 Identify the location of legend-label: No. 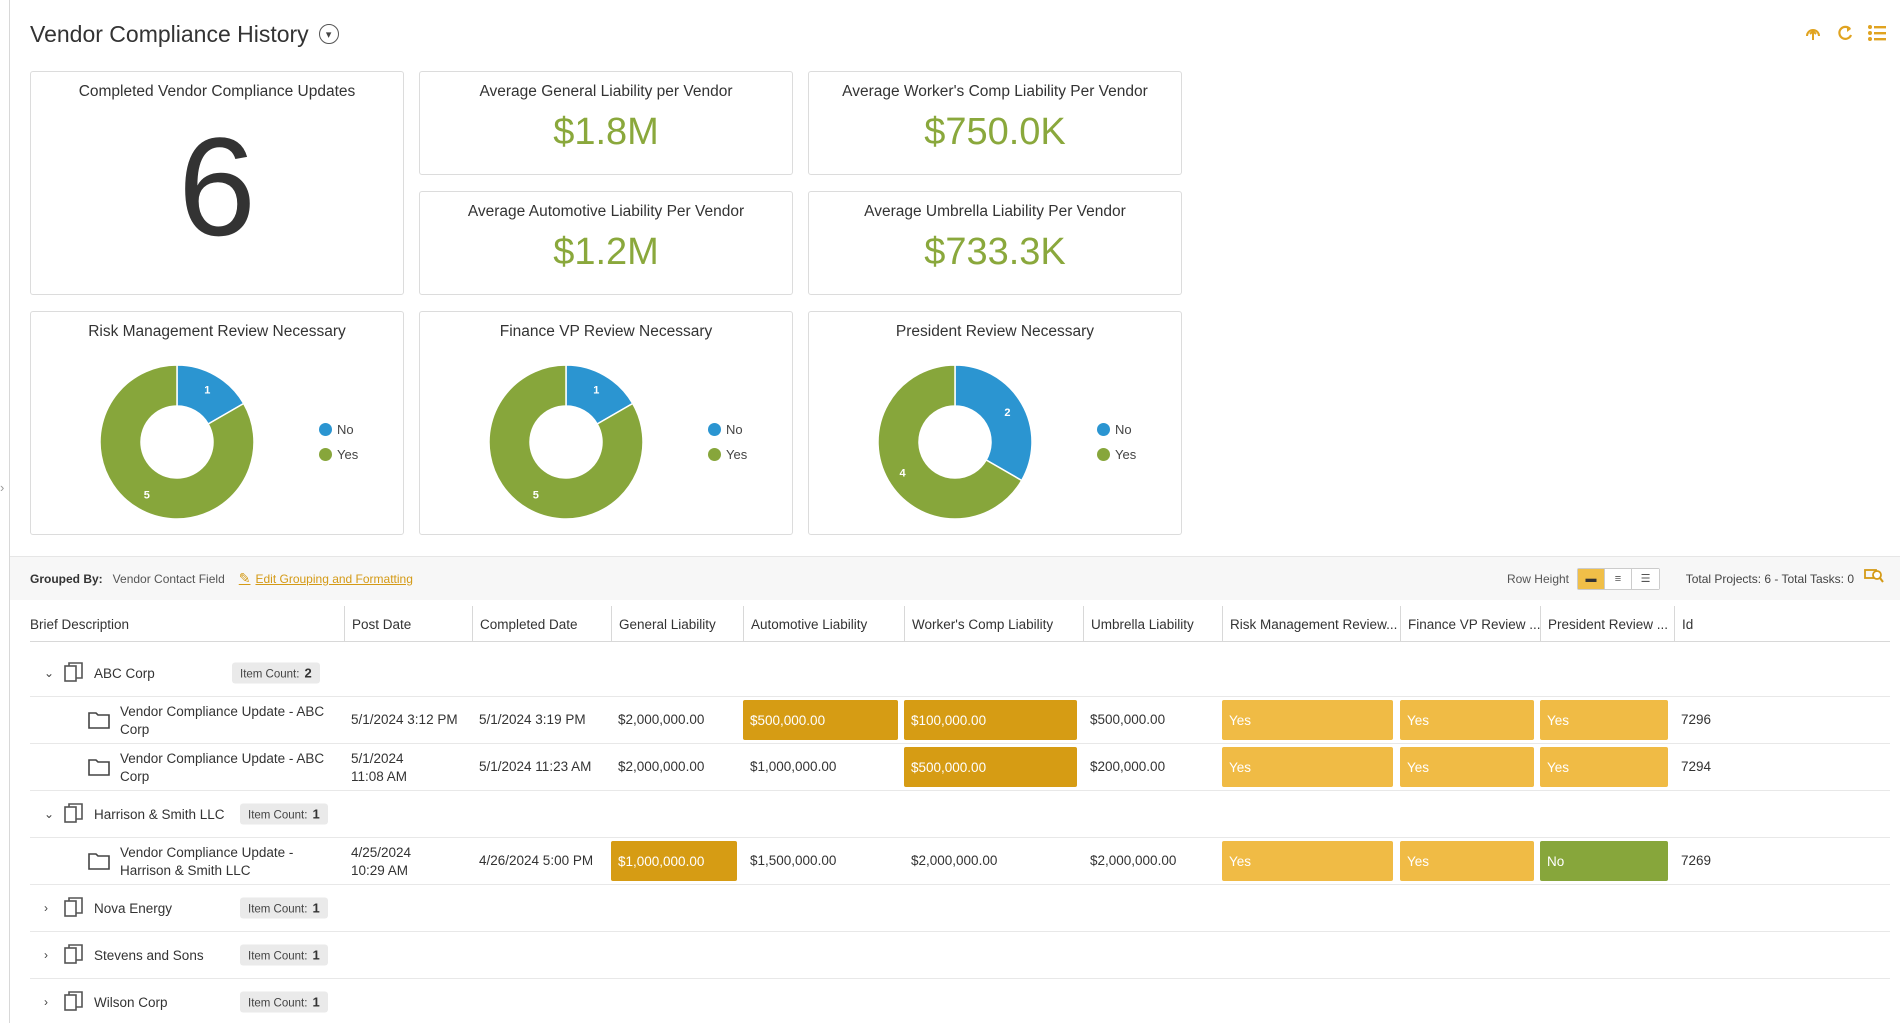
(734, 429).